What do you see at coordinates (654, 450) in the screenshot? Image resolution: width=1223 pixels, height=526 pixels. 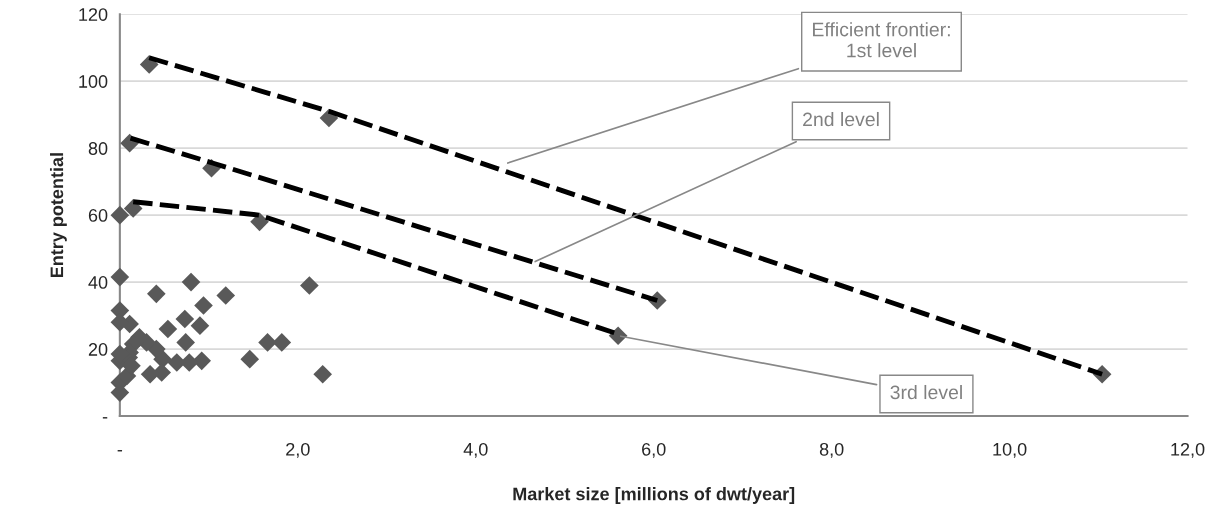 I see `x-tick-label: 6,0` at bounding box center [654, 450].